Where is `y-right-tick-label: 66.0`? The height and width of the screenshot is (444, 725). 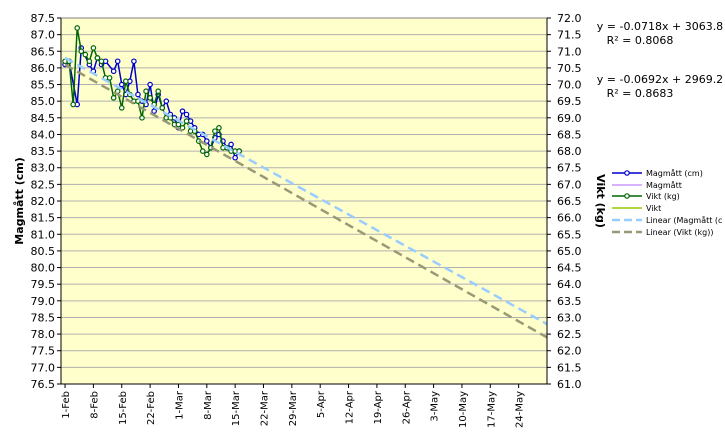 y-right-tick-label: 66.0 is located at coordinates (569, 218).